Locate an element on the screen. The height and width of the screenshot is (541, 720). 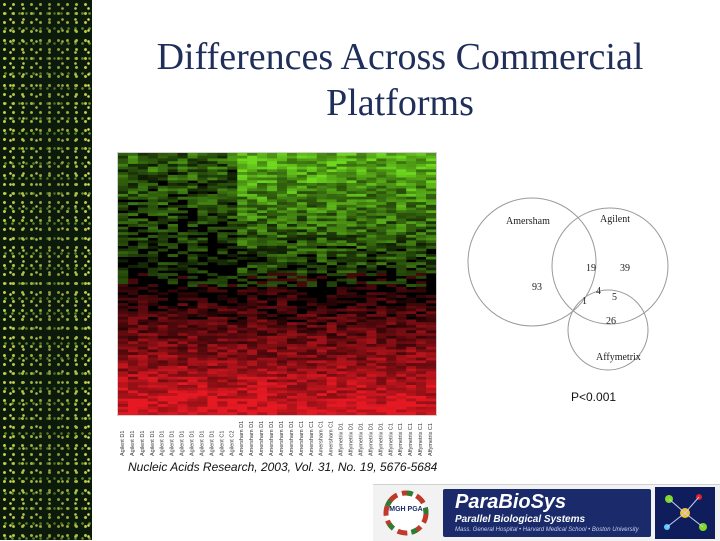
venn-label-agilent: Agilent is located at coordinates (615, 219).